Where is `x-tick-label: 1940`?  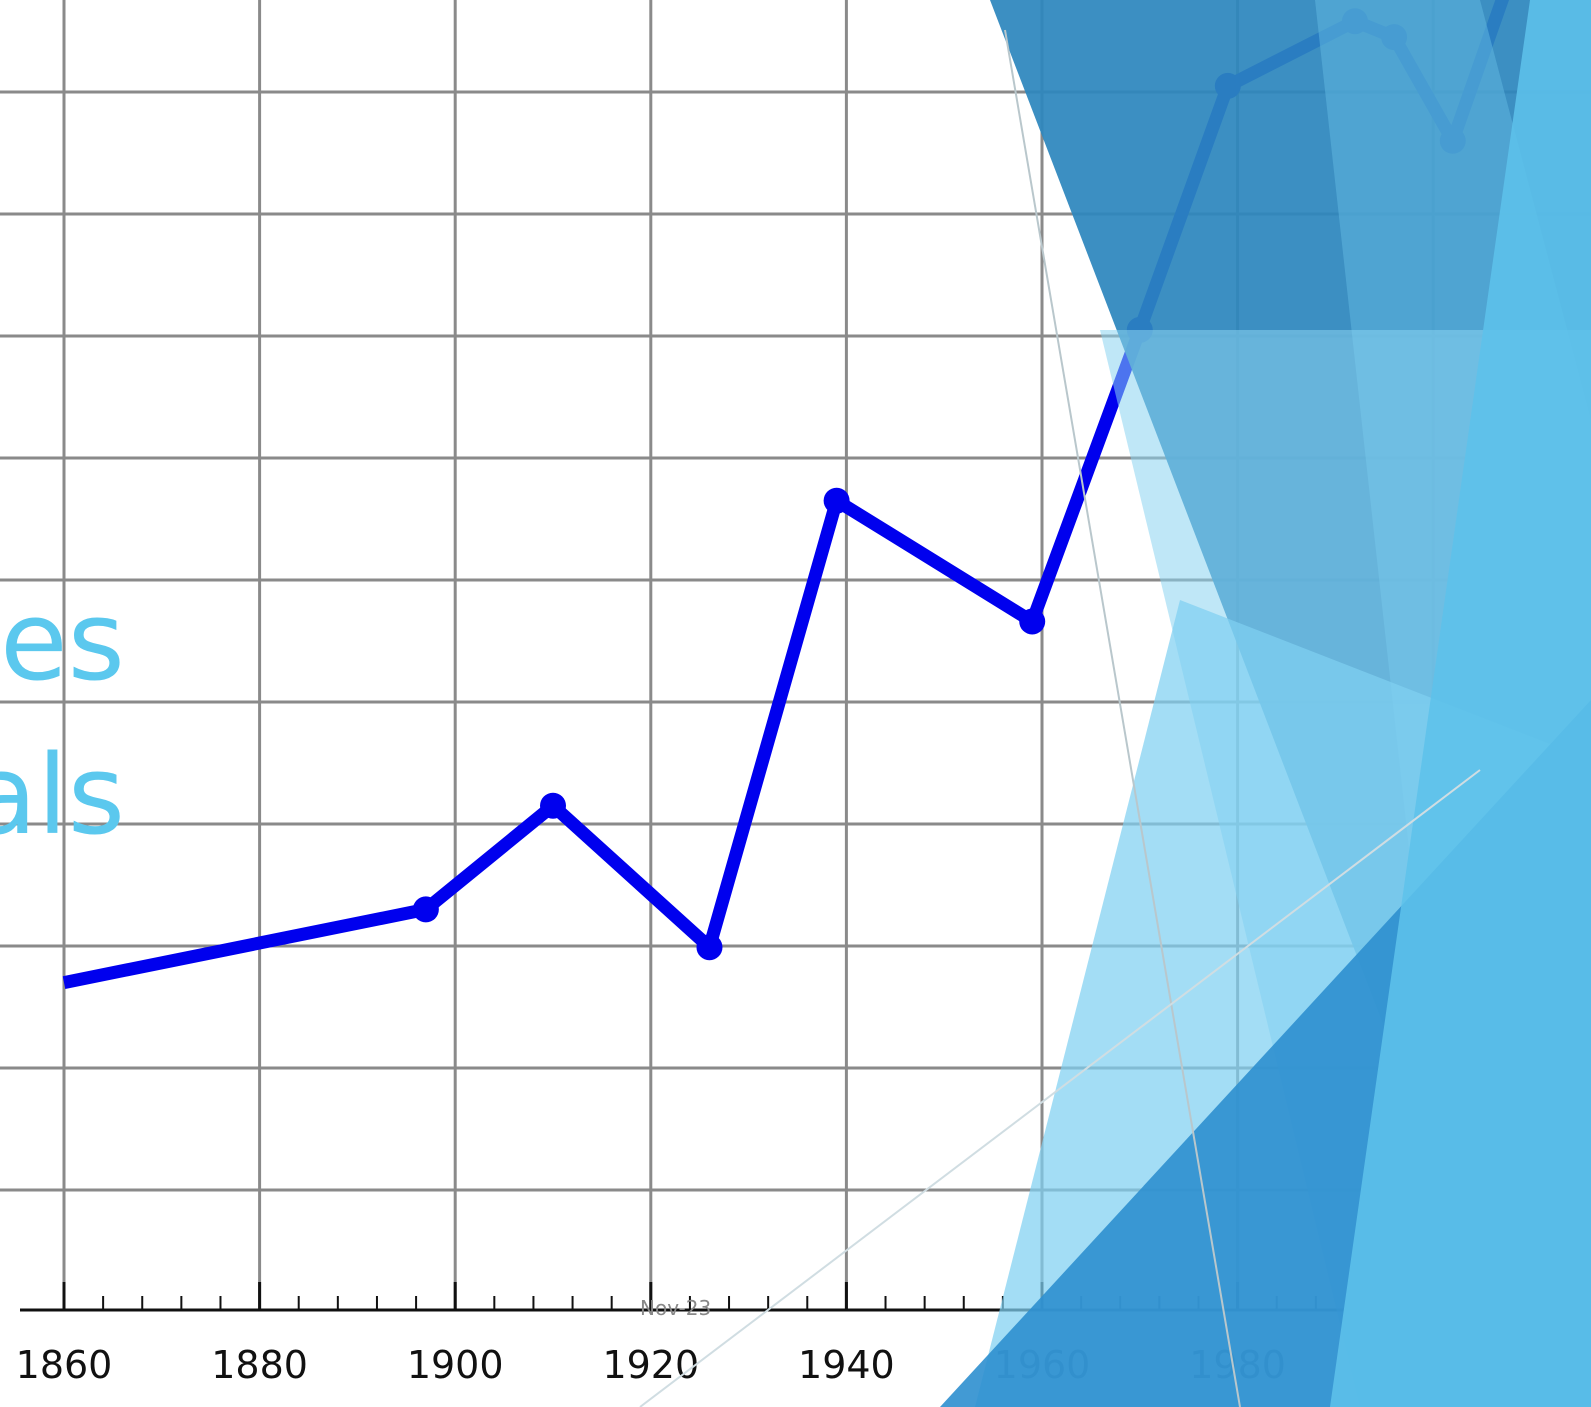
x-tick-label: 1940 is located at coordinates (846, 1365).